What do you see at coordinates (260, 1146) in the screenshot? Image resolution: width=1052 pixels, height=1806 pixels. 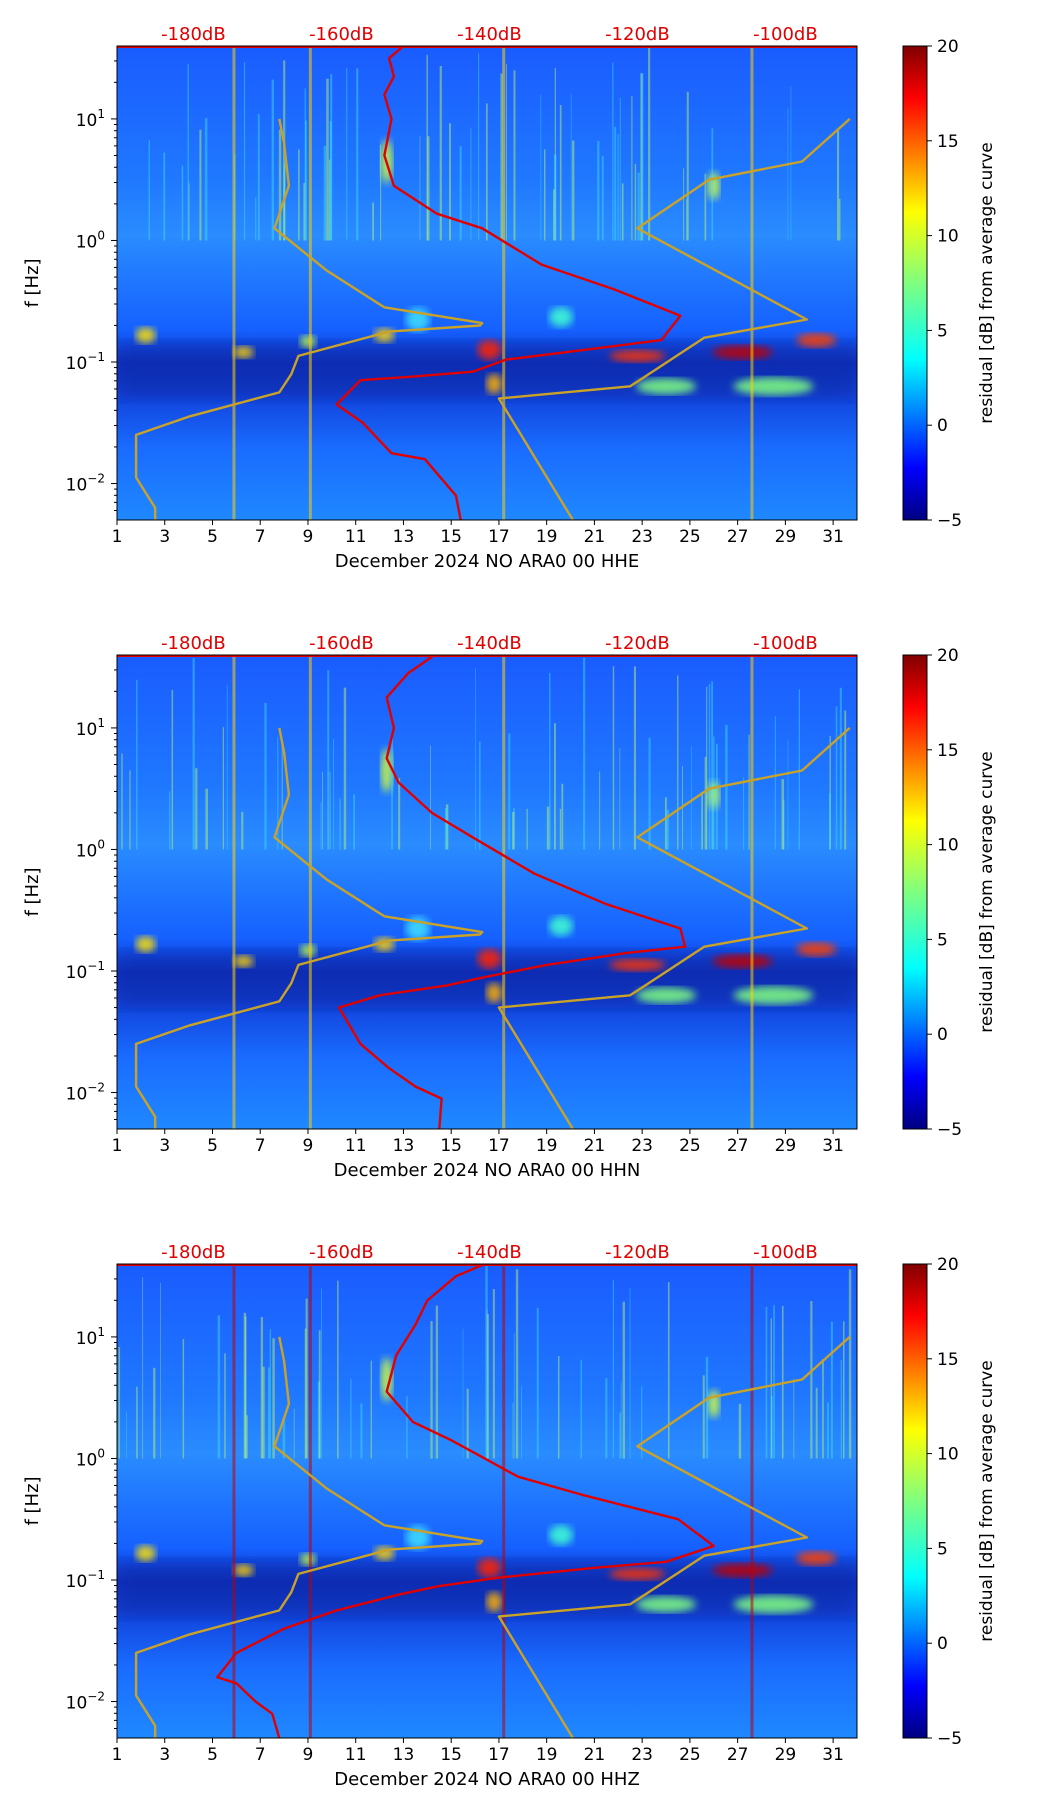 I see `x-tick-label: 7` at bounding box center [260, 1146].